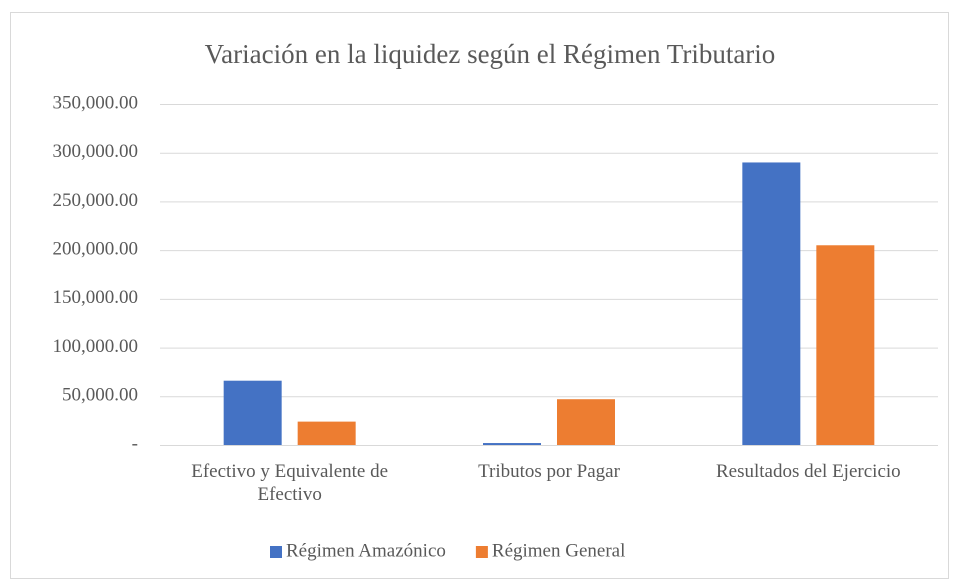 This screenshot has height=581, width=953. What do you see at coordinates (549, 471) in the screenshot?
I see `x-tick-label: Tributos por Pagar` at bounding box center [549, 471].